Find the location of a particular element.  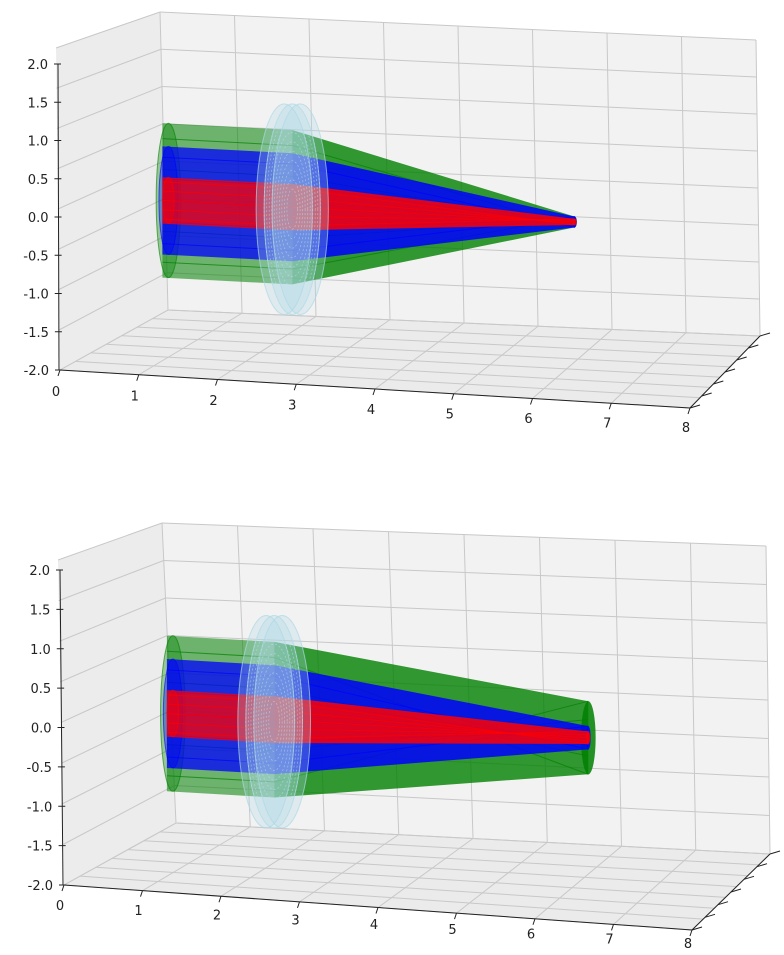

lens is located at coordinates (274, 721).